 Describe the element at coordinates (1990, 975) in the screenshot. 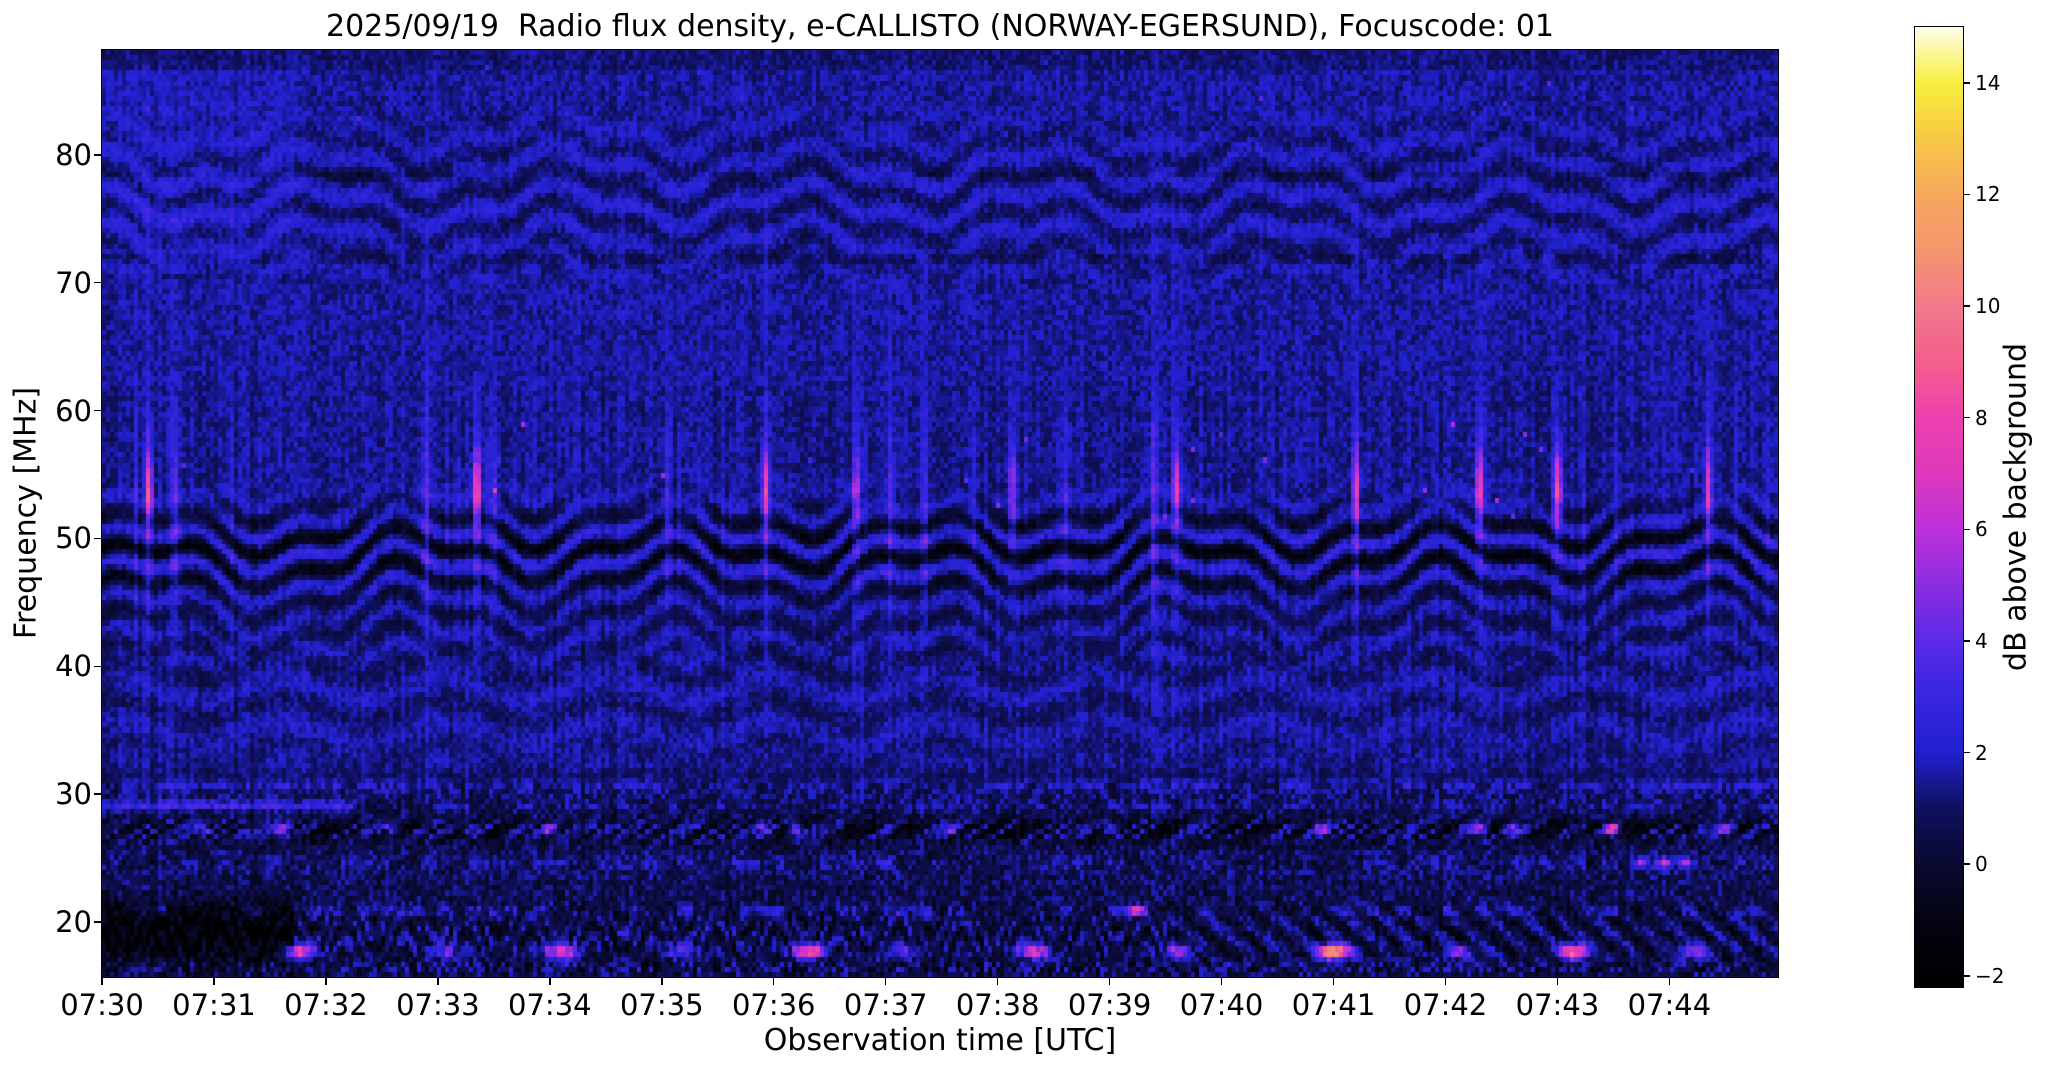

I see `colorbar-tick-label: −2` at that location.